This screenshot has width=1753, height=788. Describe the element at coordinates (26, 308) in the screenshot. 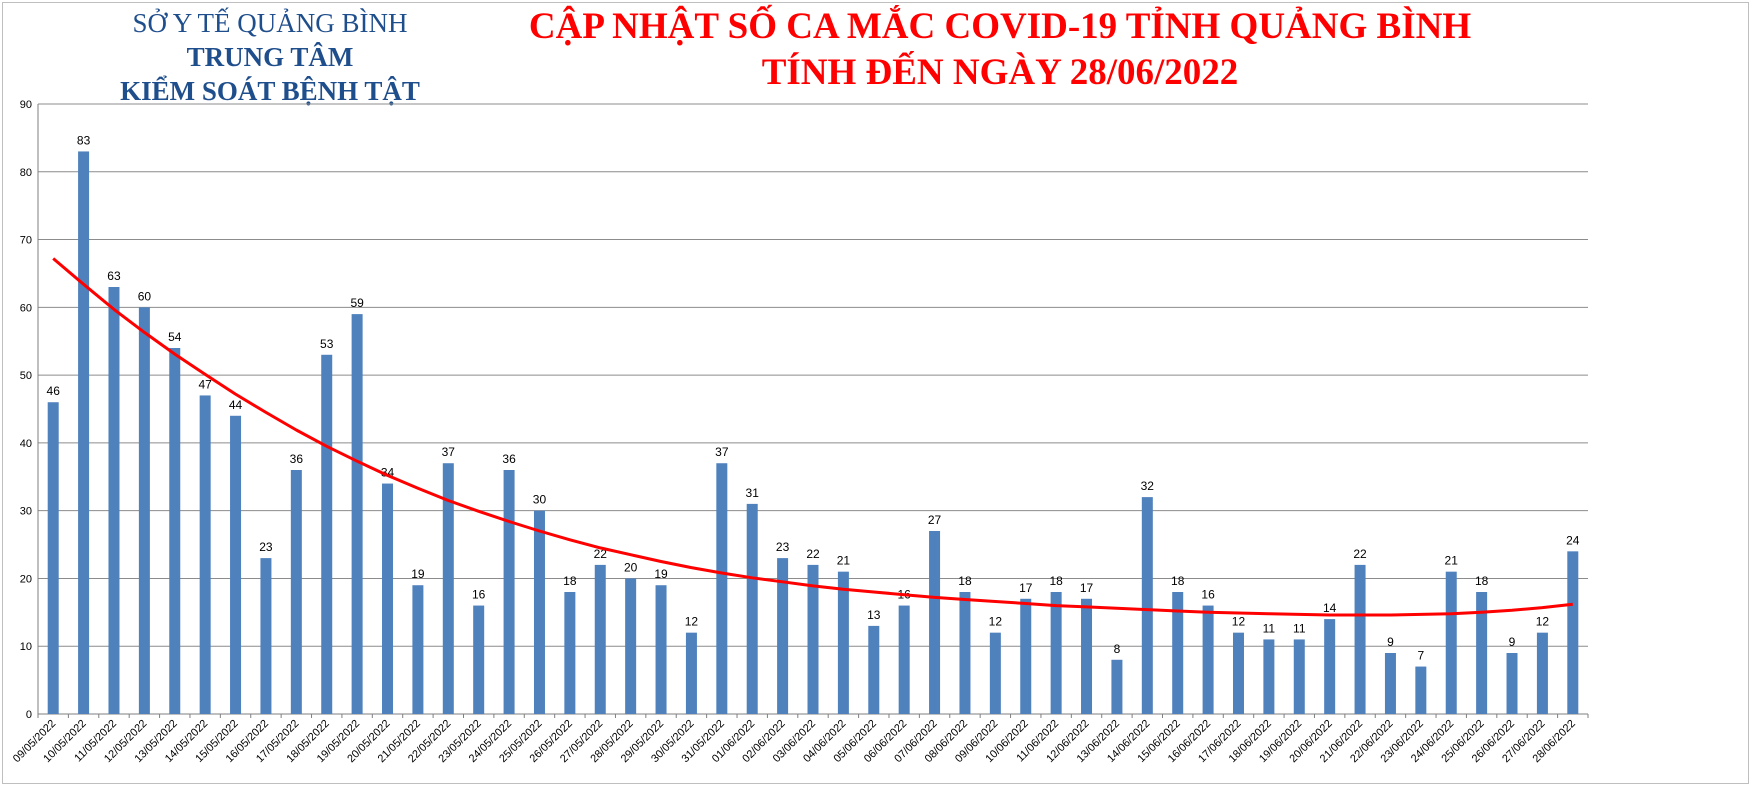

I see `y-tick-label: 60` at that location.